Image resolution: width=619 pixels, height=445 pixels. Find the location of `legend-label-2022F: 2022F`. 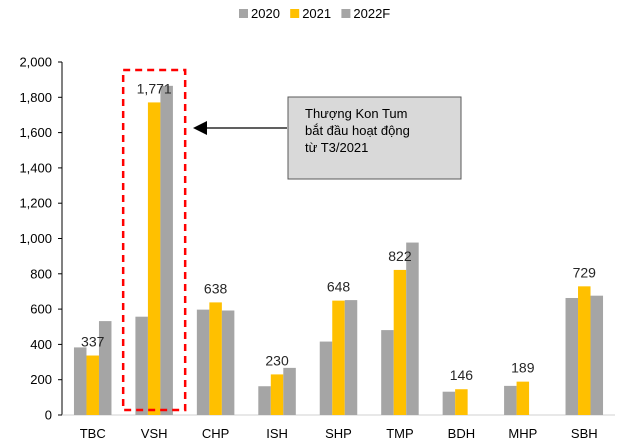

legend-label-2022F: 2022F is located at coordinates (371, 13).